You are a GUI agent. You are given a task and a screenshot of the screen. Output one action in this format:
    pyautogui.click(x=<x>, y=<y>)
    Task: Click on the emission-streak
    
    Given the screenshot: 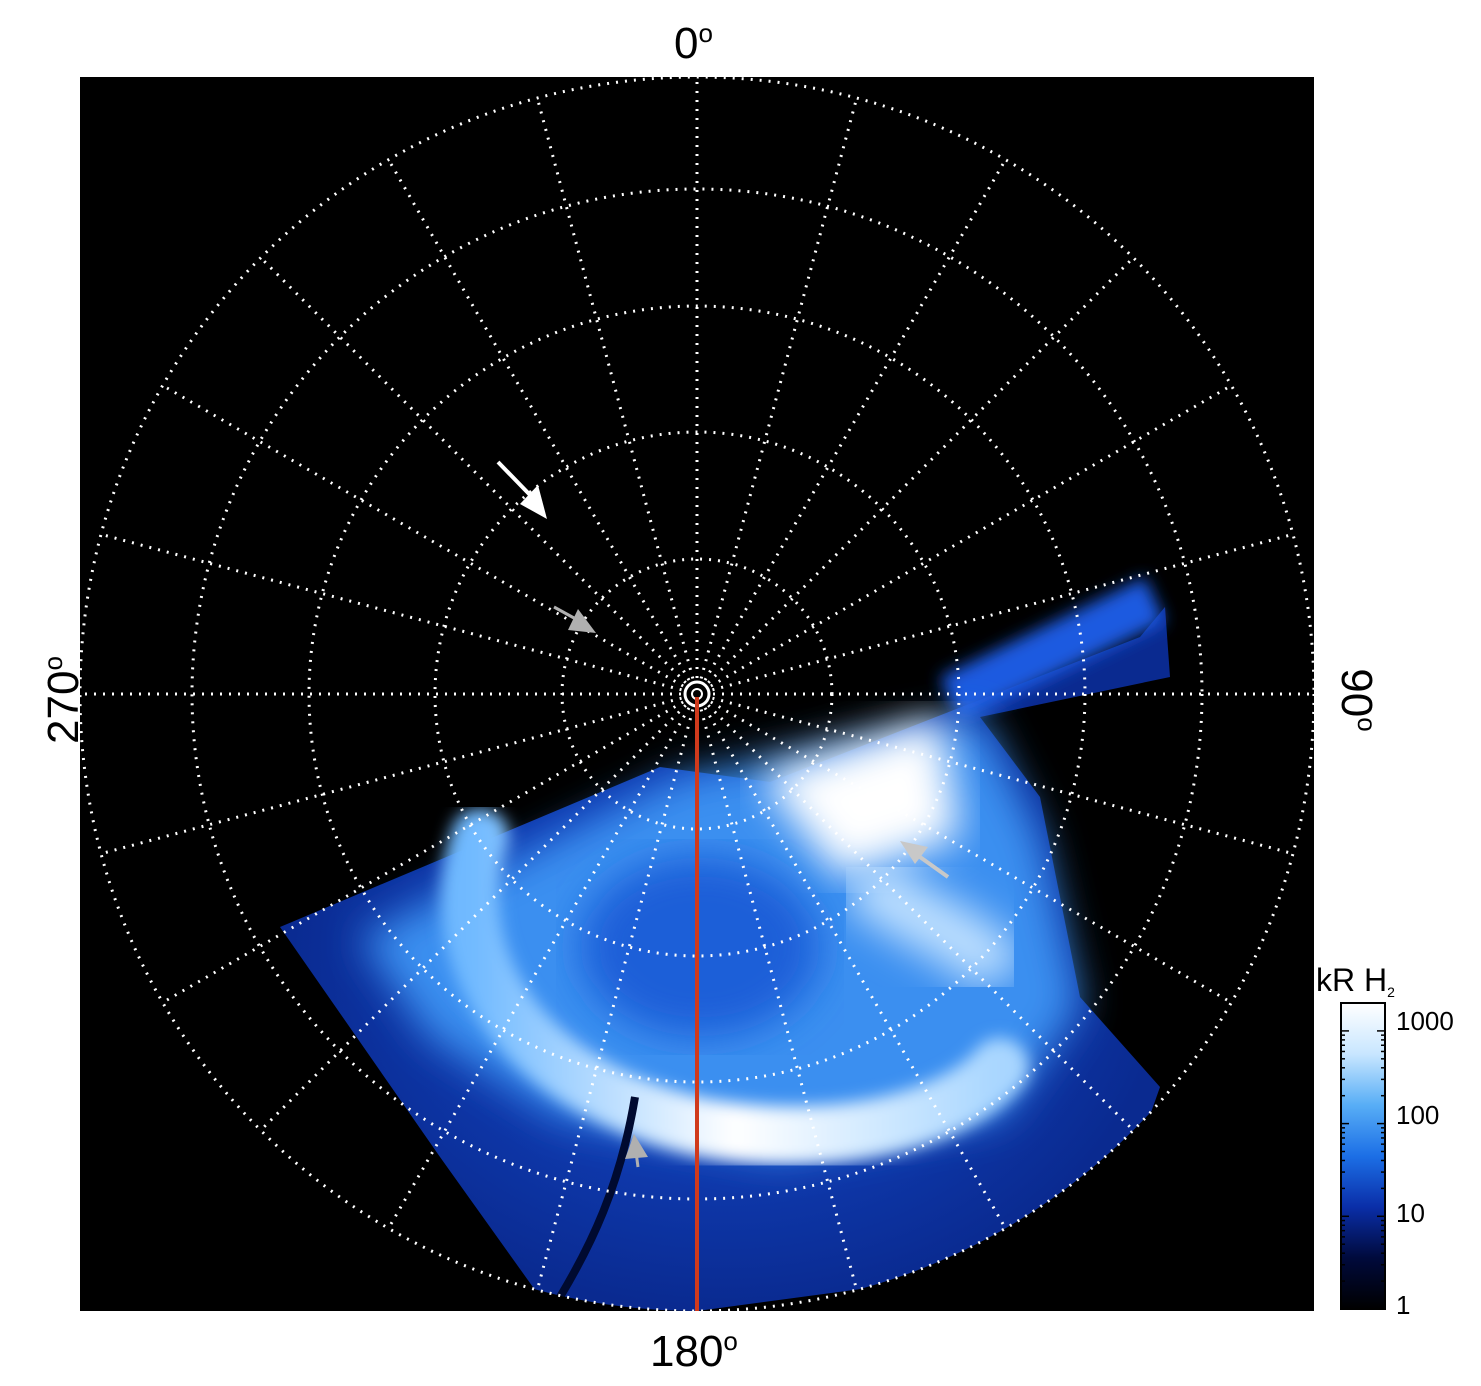 What is the action you would take?
    pyautogui.click(x=1052, y=649)
    